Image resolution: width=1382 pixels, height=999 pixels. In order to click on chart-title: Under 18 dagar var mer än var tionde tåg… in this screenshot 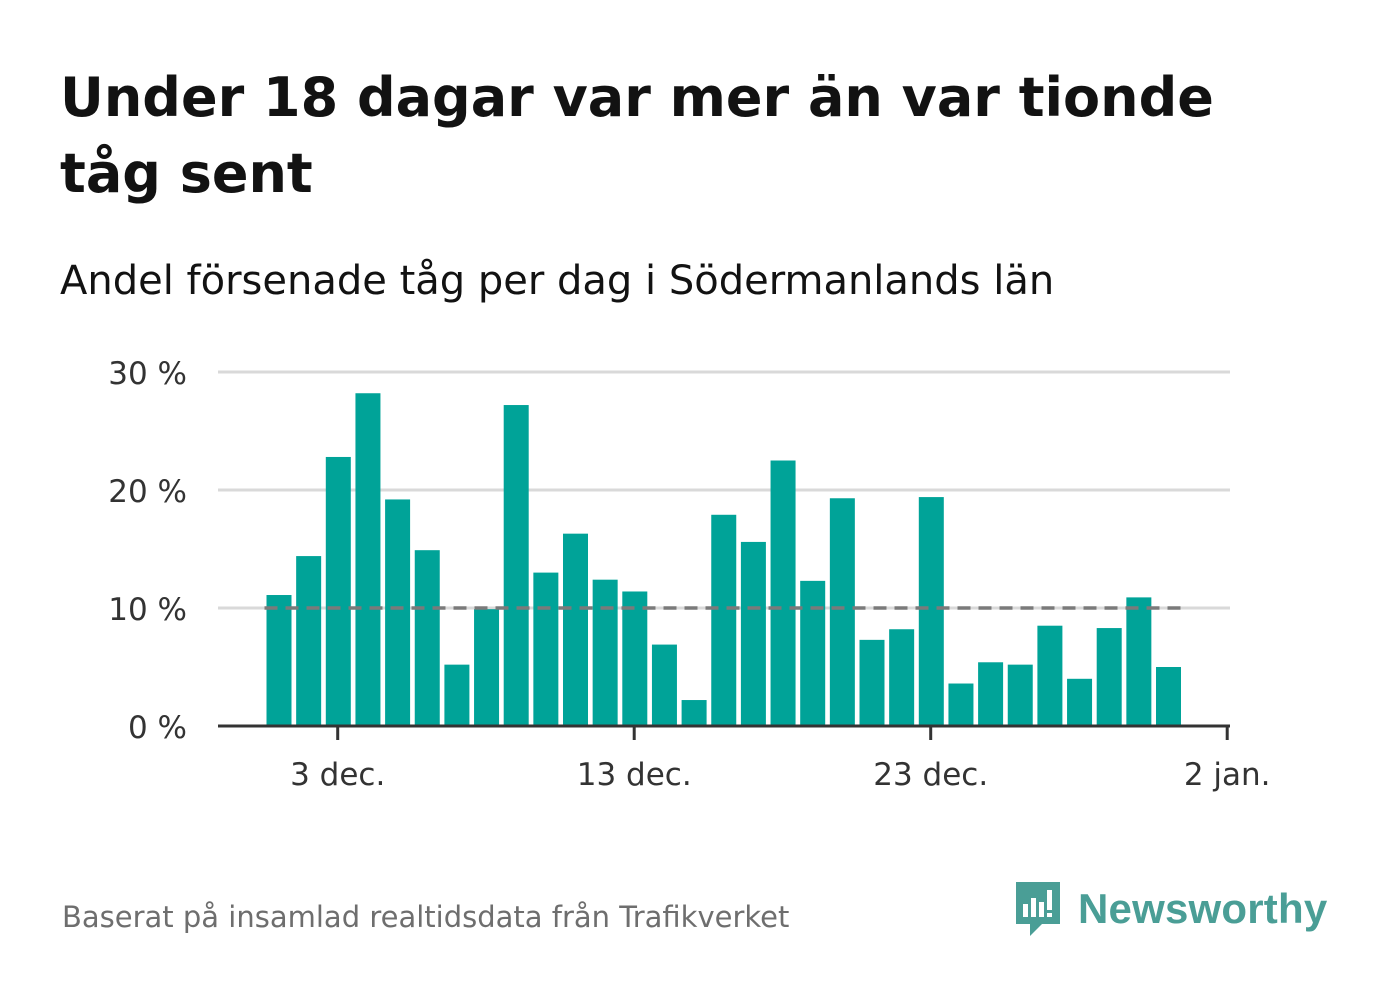, I will do `click(637, 135)`.